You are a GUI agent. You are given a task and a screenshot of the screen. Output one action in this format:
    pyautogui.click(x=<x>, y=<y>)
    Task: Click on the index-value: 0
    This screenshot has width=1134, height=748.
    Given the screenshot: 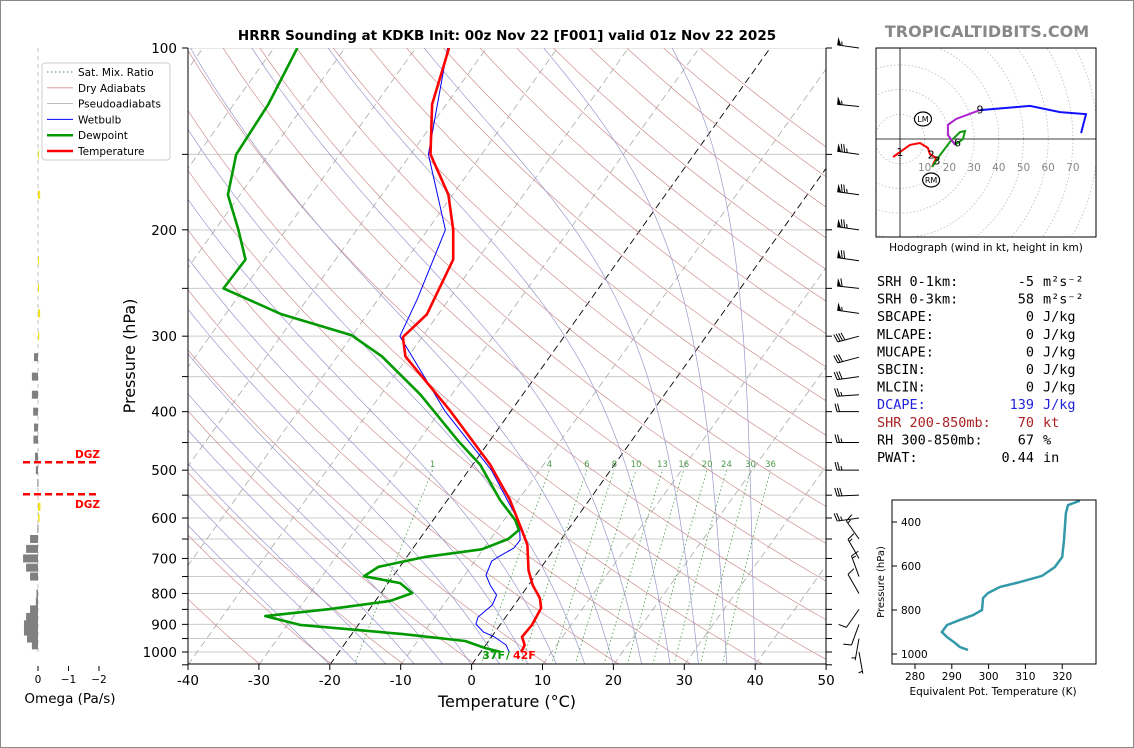 What is the action you would take?
    pyautogui.click(x=1030, y=370)
    